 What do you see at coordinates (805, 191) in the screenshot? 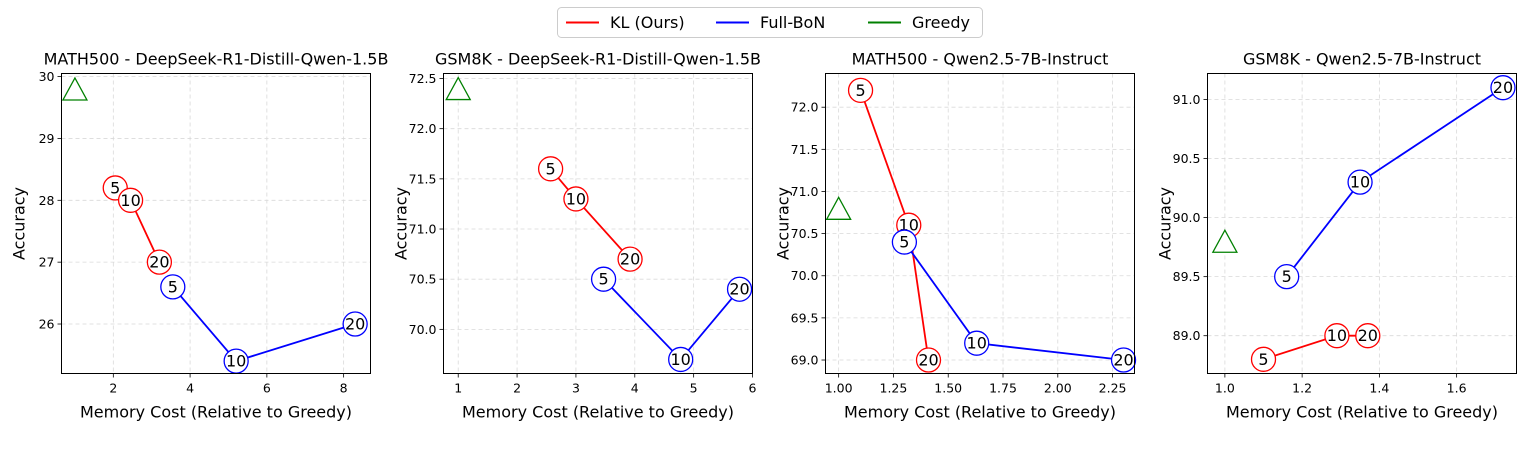
I see `panel-3-ytick-label-4: 71.0` at bounding box center [805, 191].